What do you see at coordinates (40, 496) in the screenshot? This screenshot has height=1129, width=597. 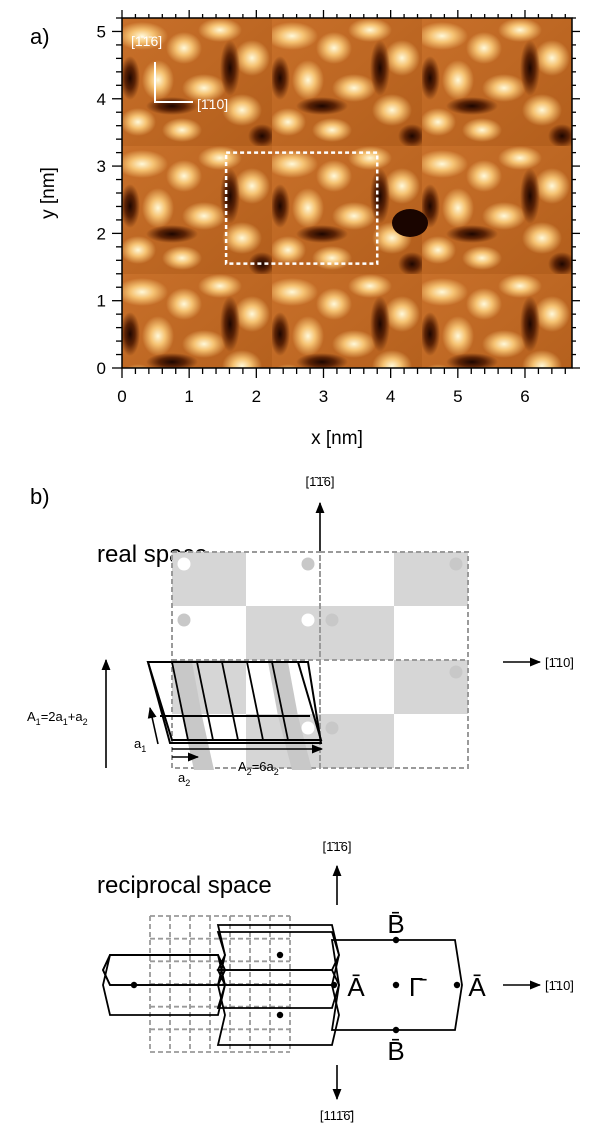 I see `panel-b-label: b)` at bounding box center [40, 496].